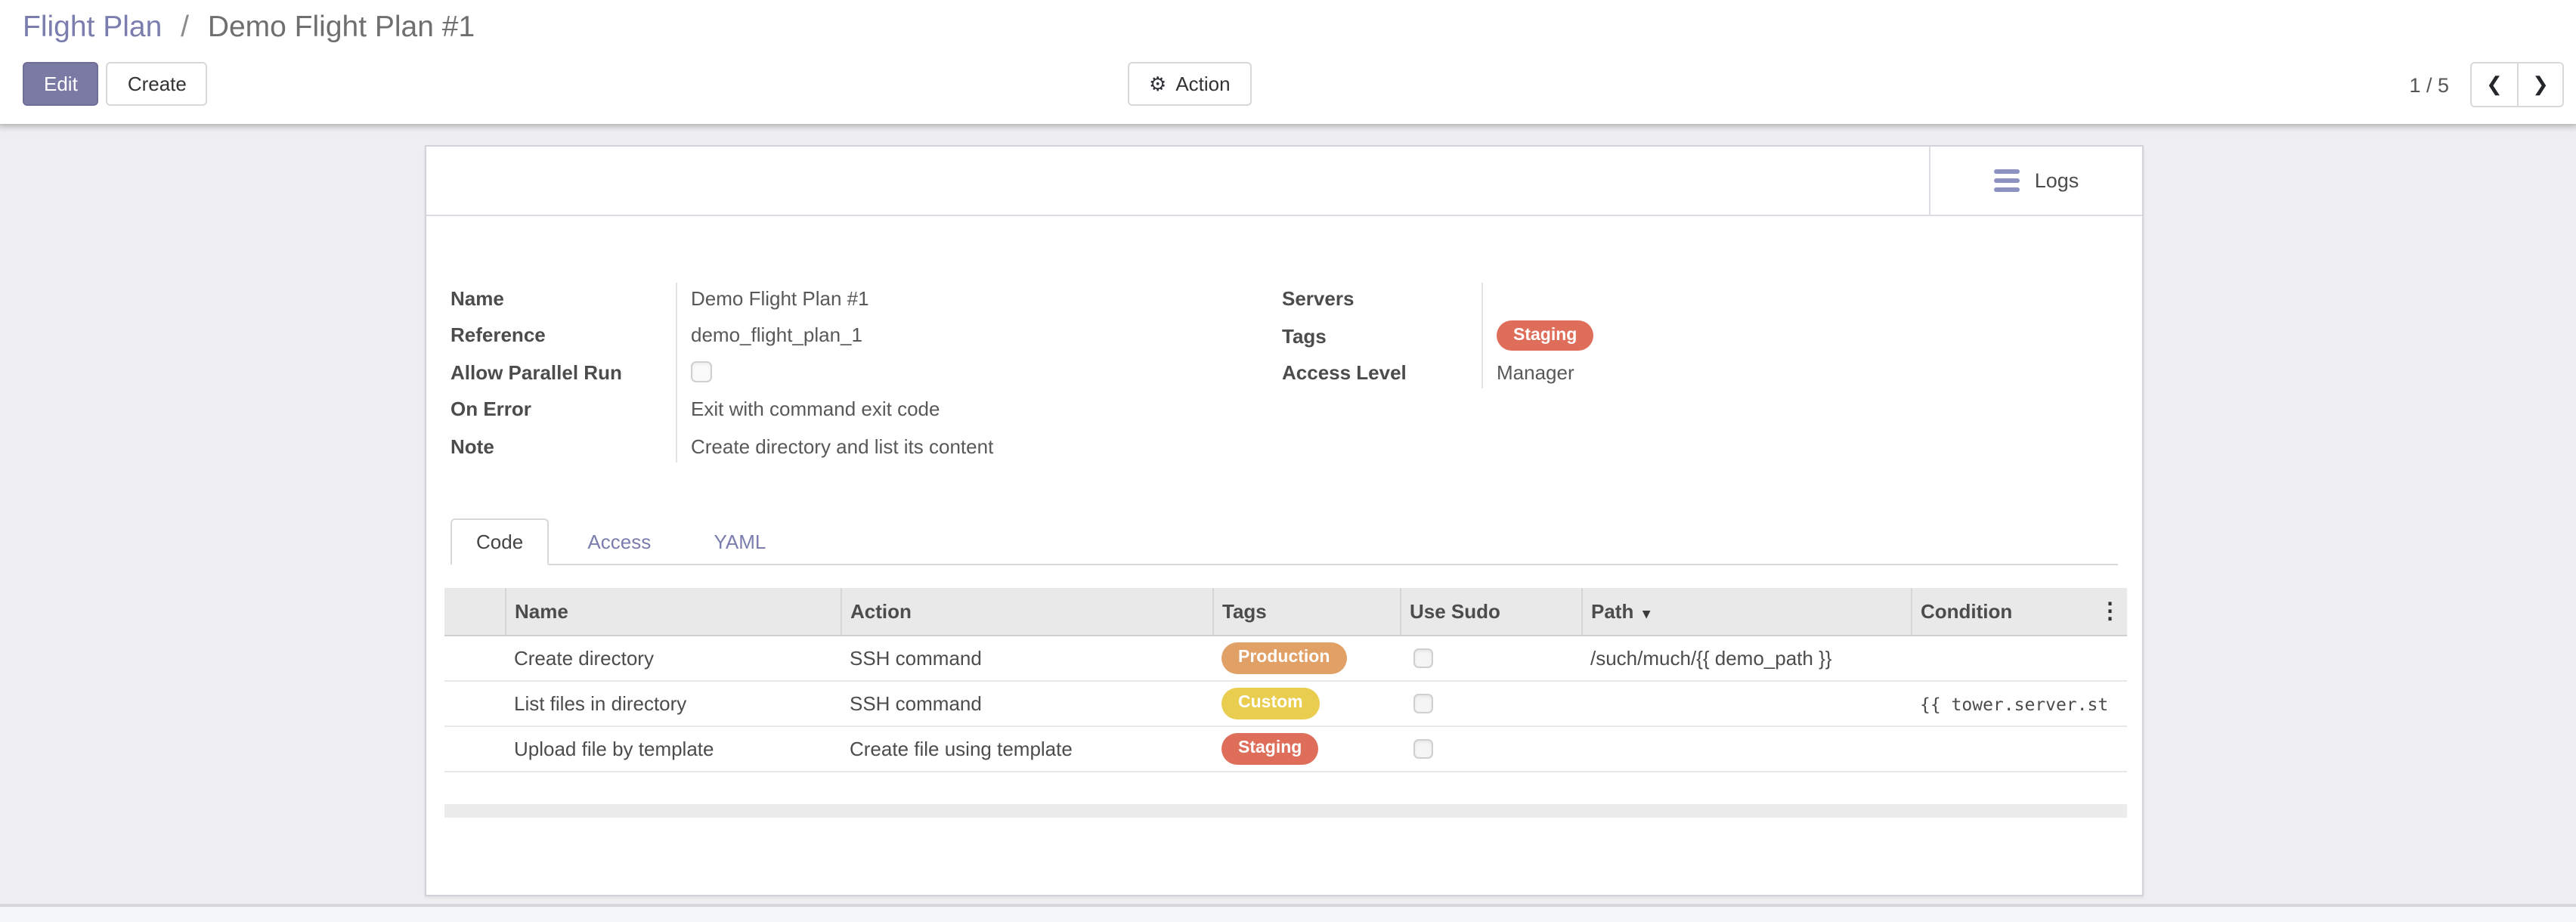  I want to click on field-row-allow-parallel-run: Allow Parallel Run, so click(787, 372).